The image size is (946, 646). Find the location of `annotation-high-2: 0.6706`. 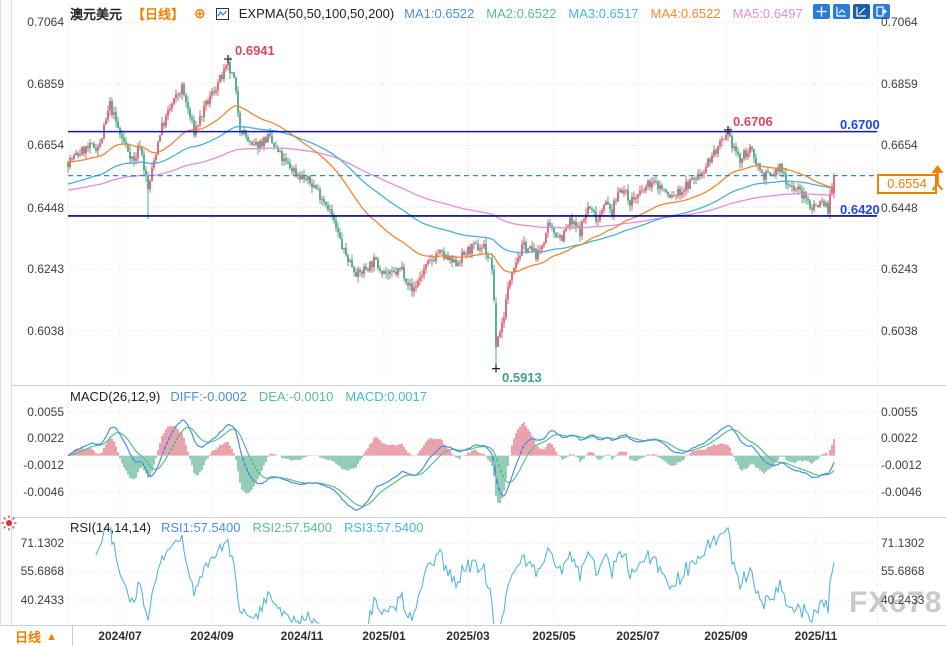

annotation-high-2: 0.6706 is located at coordinates (753, 121).